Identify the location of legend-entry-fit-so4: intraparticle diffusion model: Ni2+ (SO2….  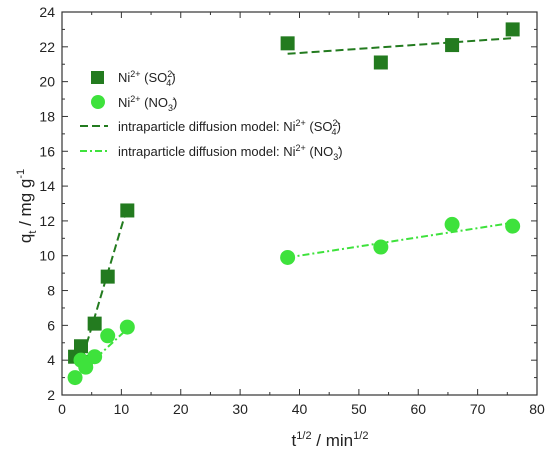
(210, 127).